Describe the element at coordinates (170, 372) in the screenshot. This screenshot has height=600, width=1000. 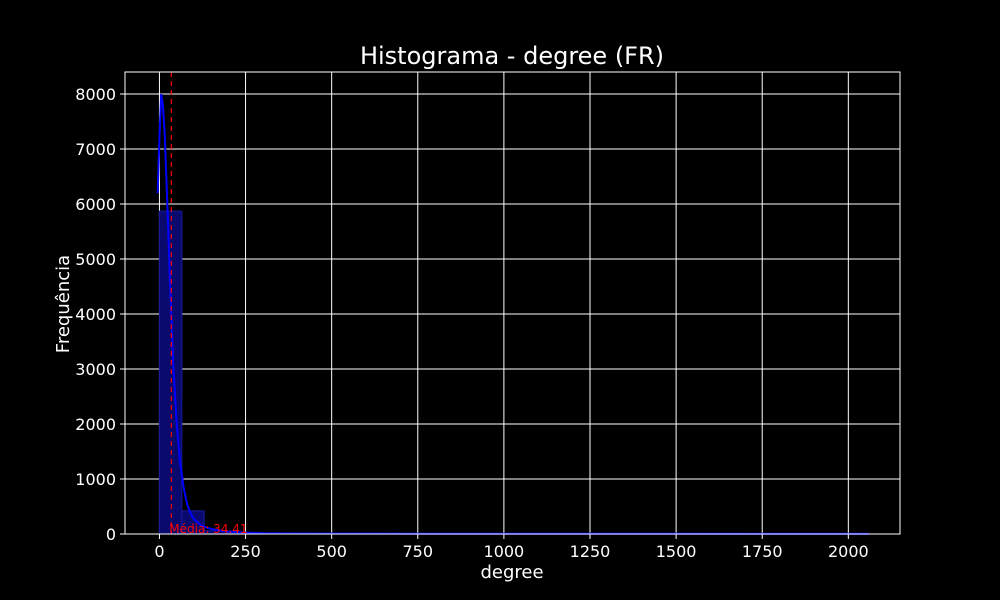
I see `histogram-bar` at that location.